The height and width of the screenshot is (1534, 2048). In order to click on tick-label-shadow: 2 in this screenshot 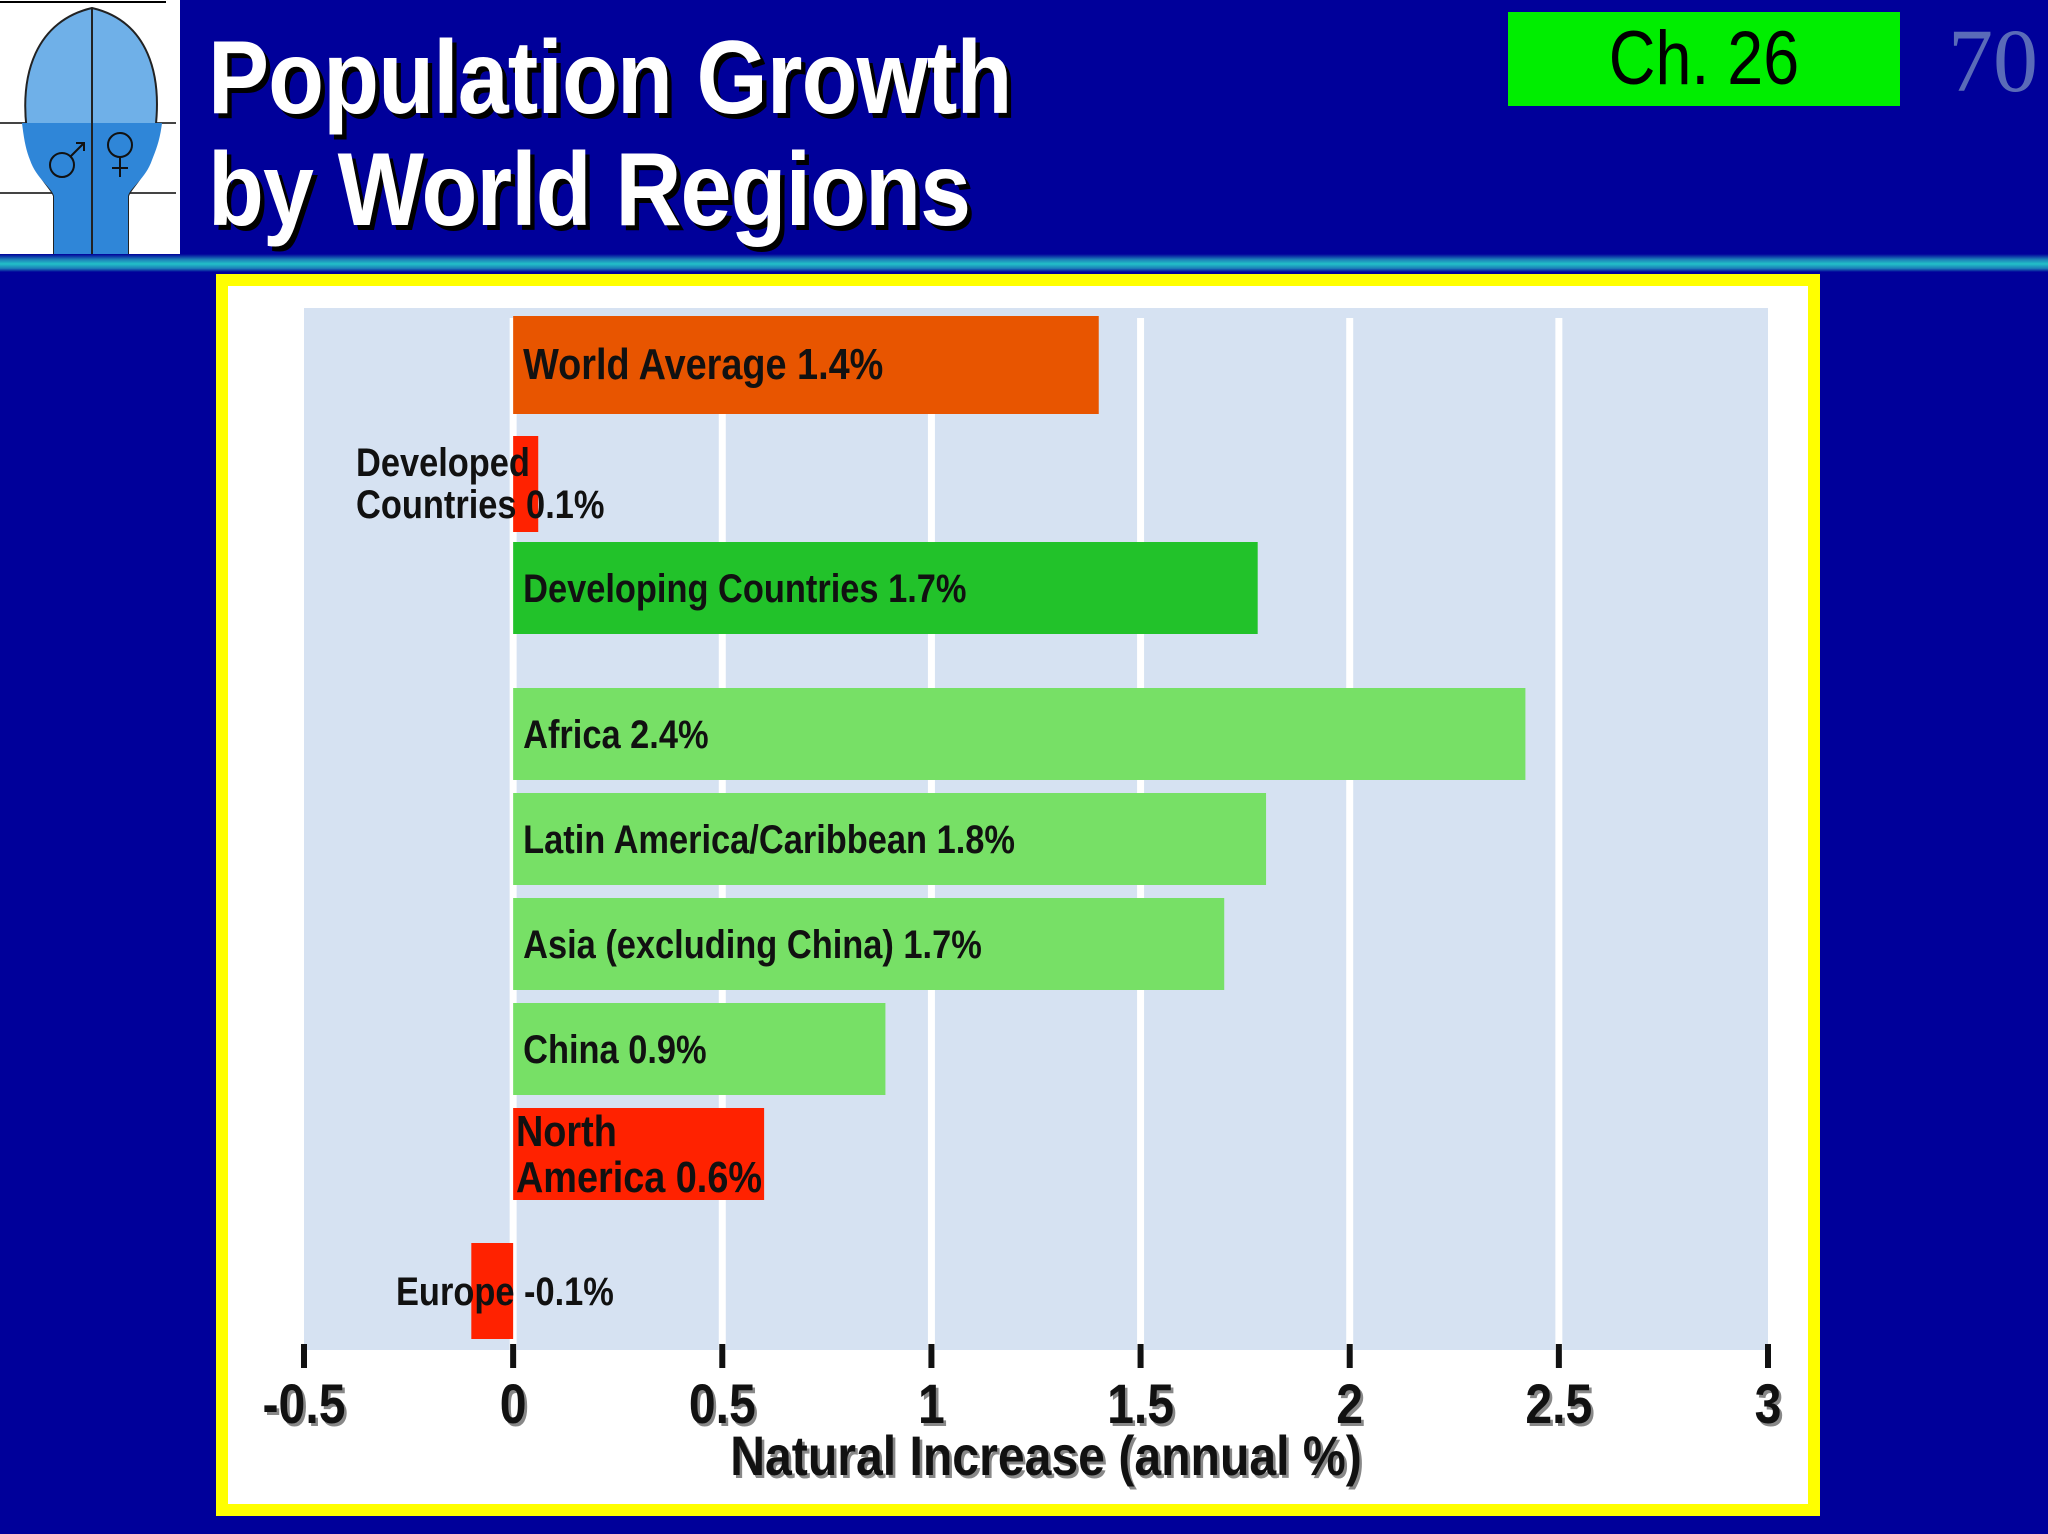, I will do `click(1352, 1408)`.